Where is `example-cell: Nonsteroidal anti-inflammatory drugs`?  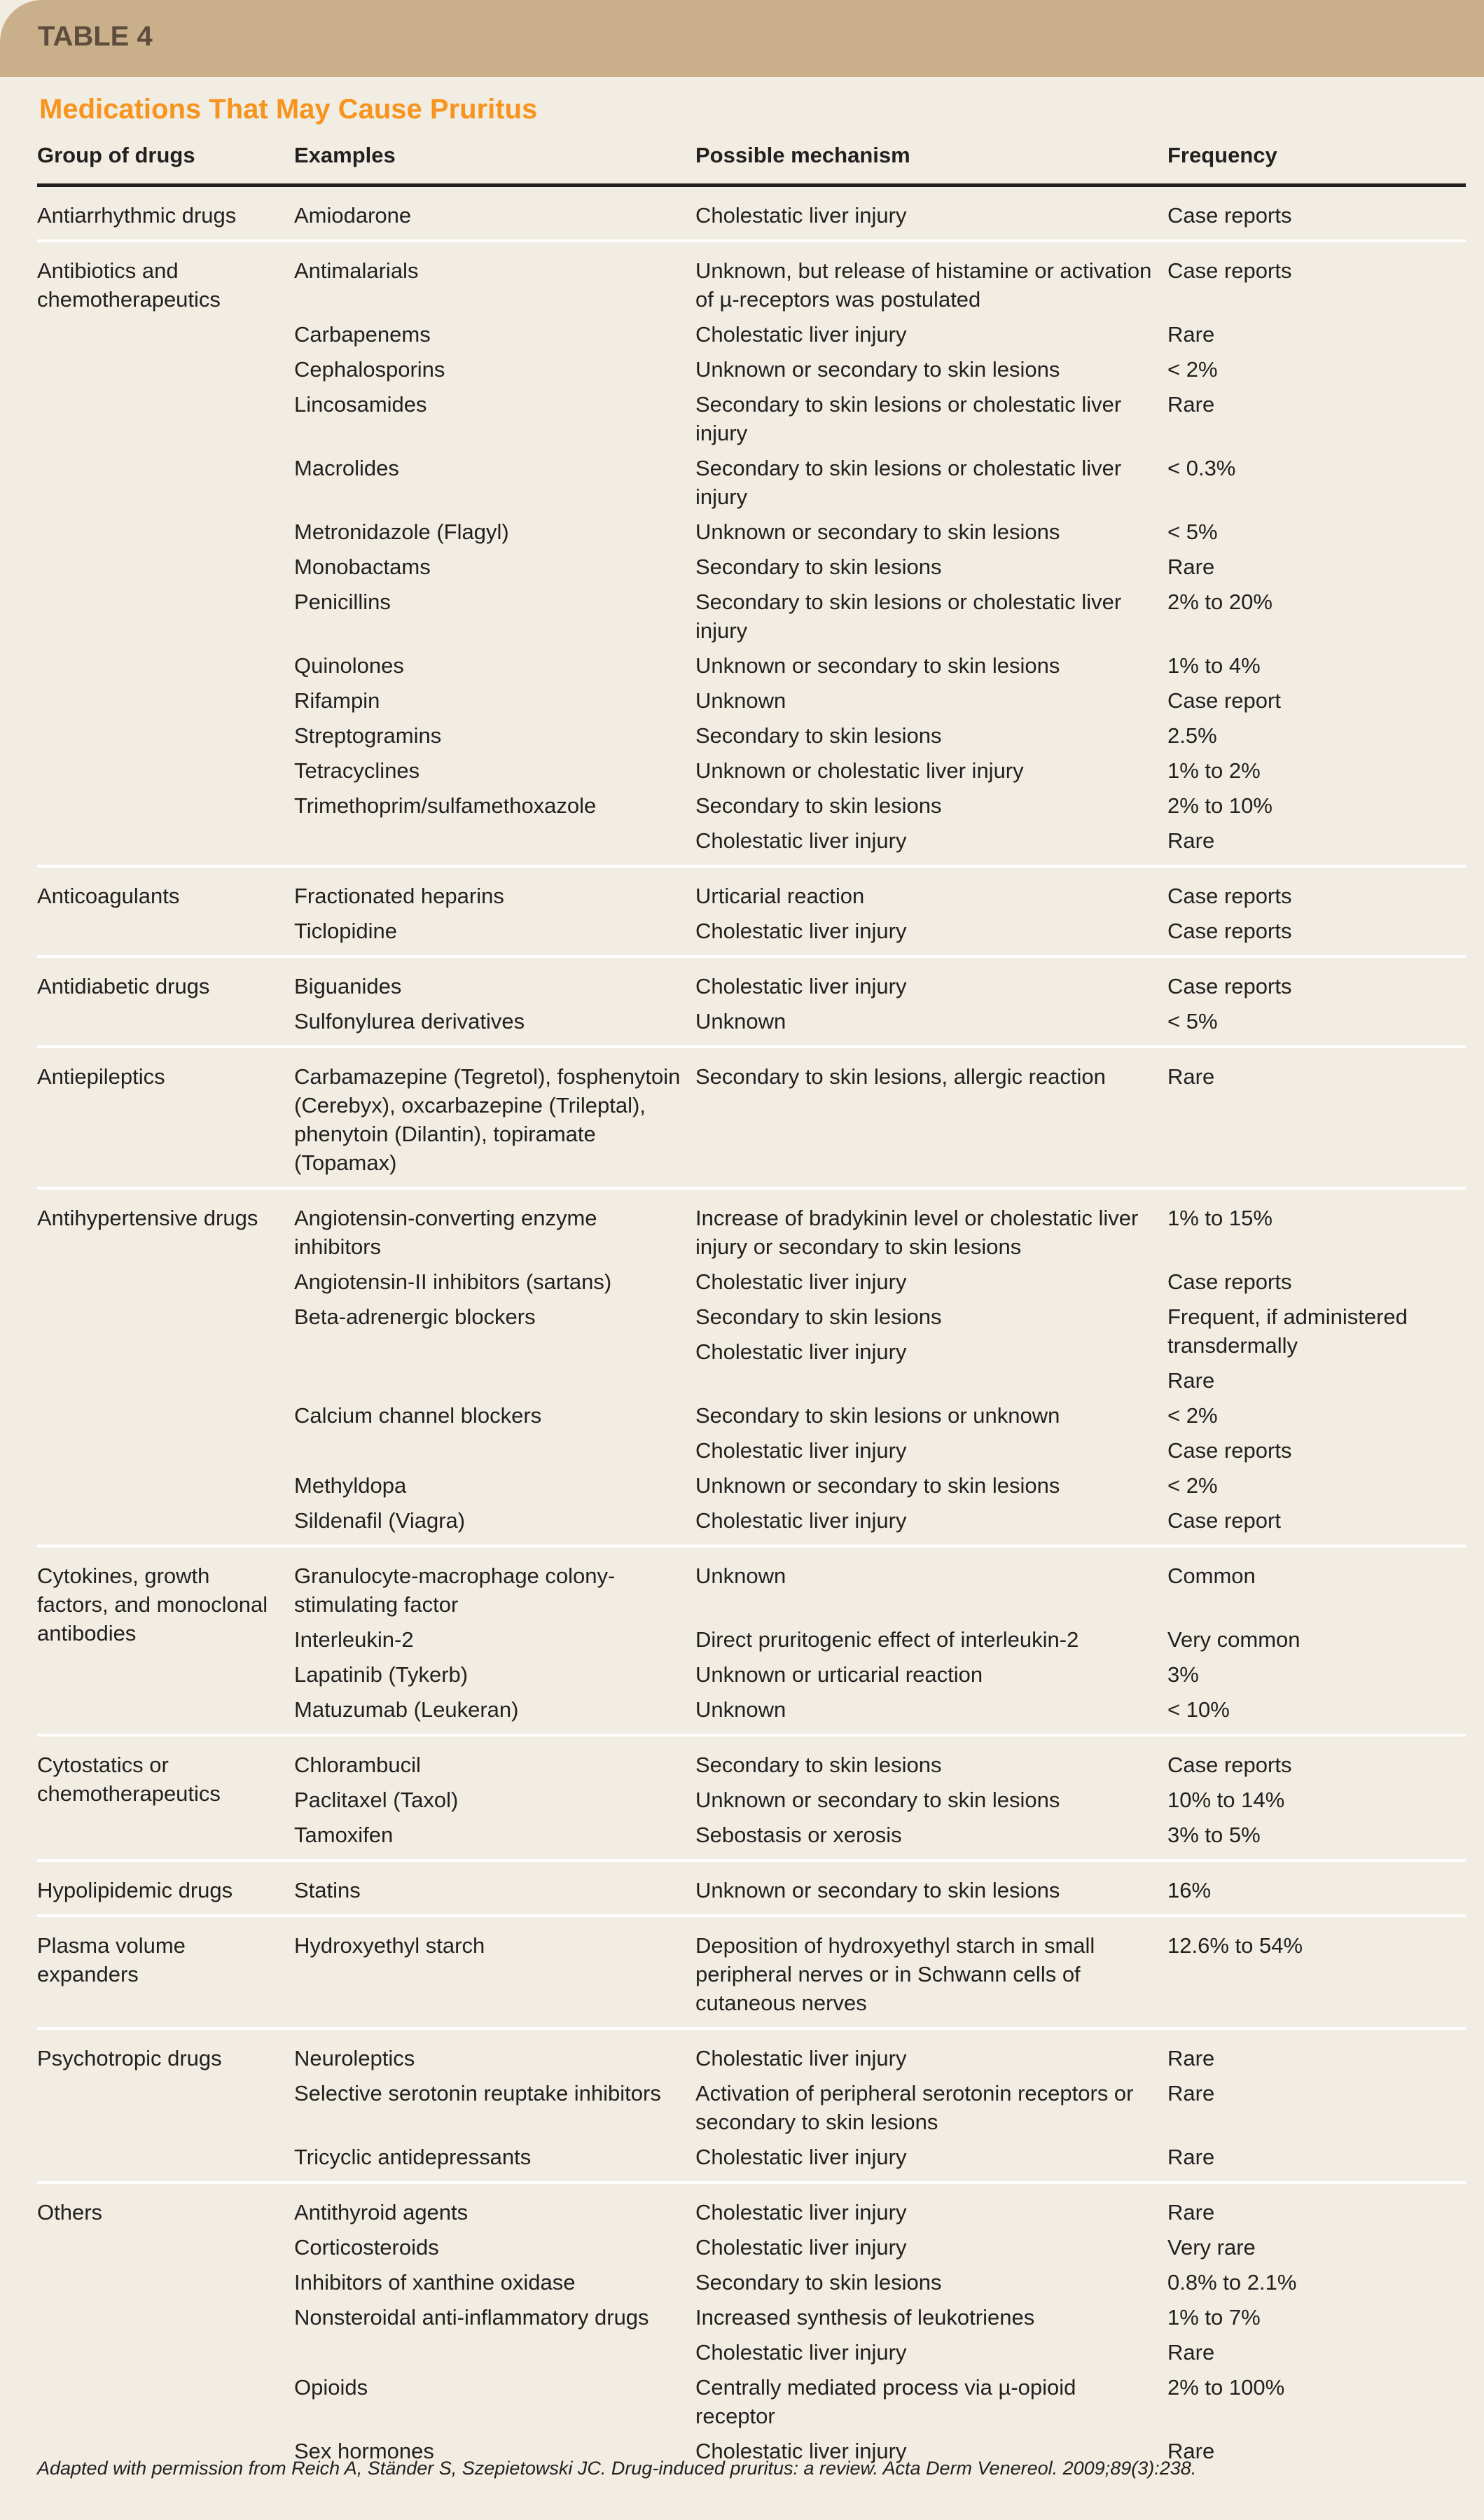
example-cell: Nonsteroidal anti-inflammatory drugs is located at coordinates (471, 2317).